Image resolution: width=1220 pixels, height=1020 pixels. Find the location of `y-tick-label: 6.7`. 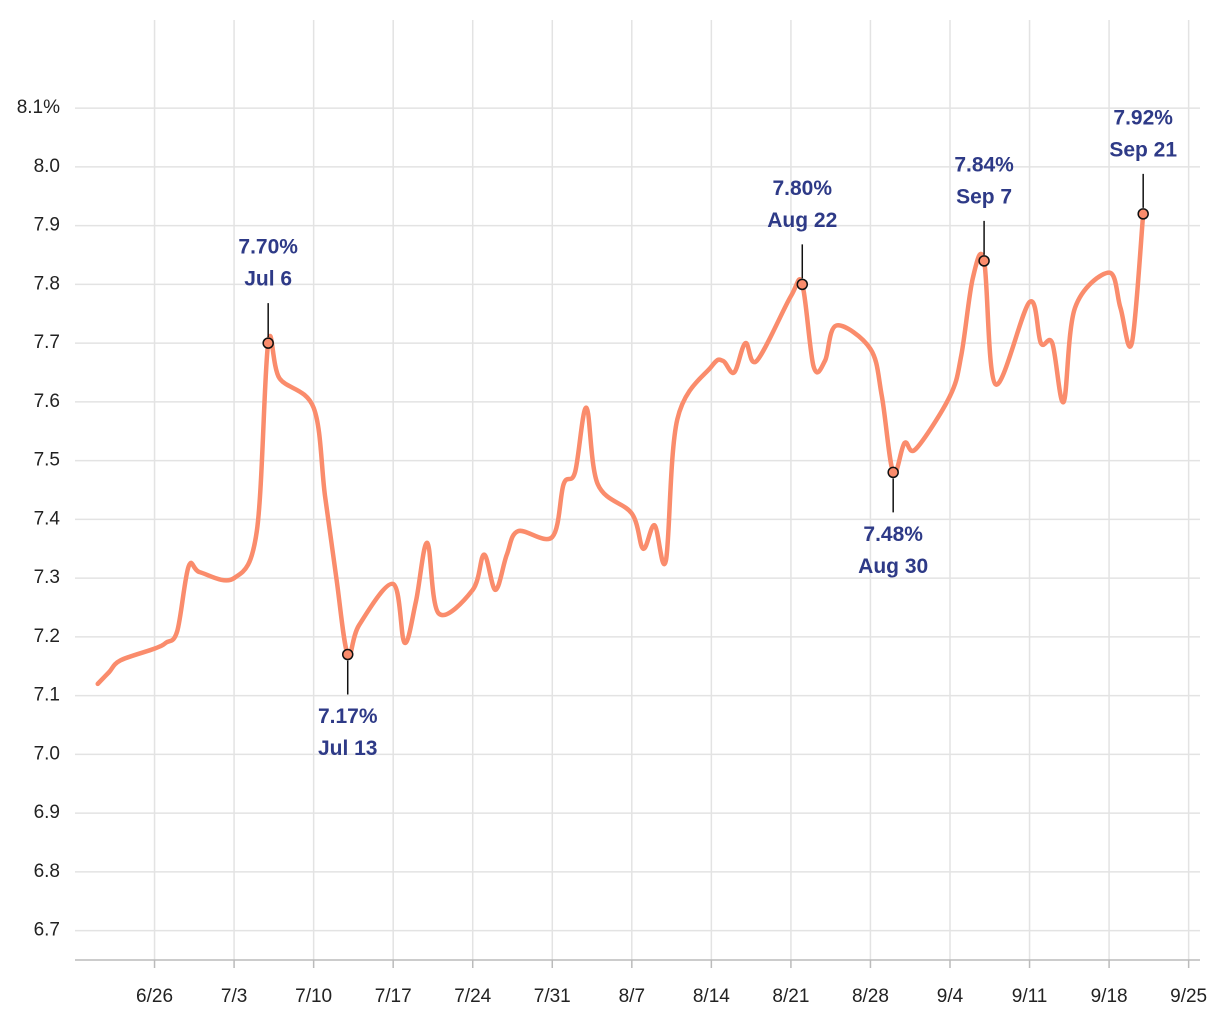

y-tick-label: 6.7 is located at coordinates (47, 930).